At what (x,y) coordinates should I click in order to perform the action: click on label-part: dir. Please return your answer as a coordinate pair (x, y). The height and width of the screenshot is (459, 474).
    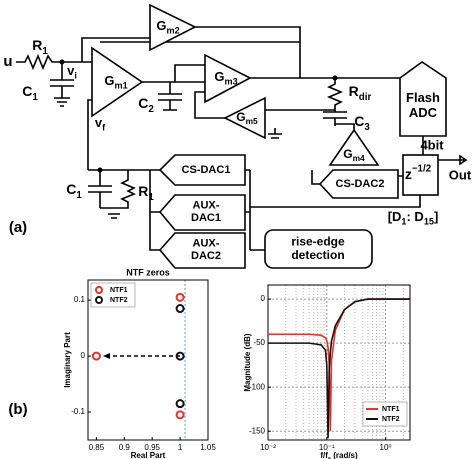
    Looking at the image, I should click on (365, 96).